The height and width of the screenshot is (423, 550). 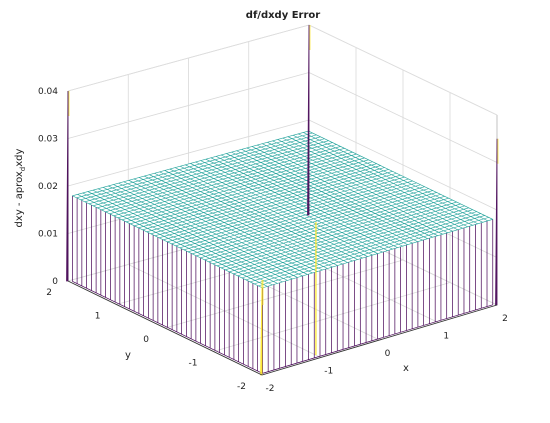 I want to click on y-tick-label: -2, so click(x=241, y=387).